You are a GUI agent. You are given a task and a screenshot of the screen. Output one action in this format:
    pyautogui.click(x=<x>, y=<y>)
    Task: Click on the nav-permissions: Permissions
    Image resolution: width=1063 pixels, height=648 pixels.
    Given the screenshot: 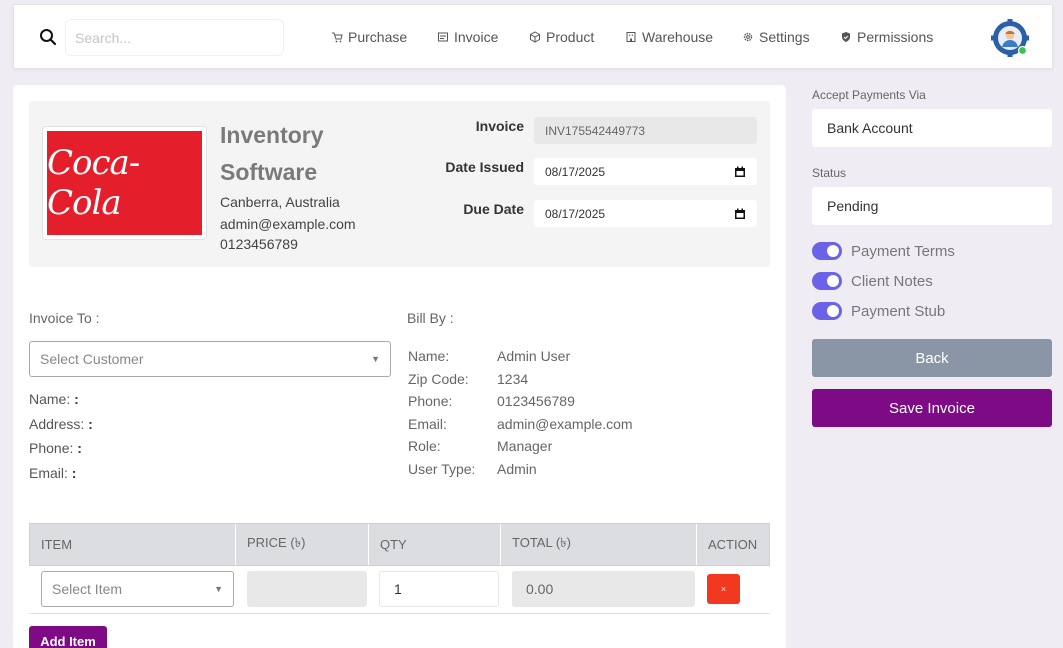 What is the action you would take?
    pyautogui.click(x=886, y=37)
    